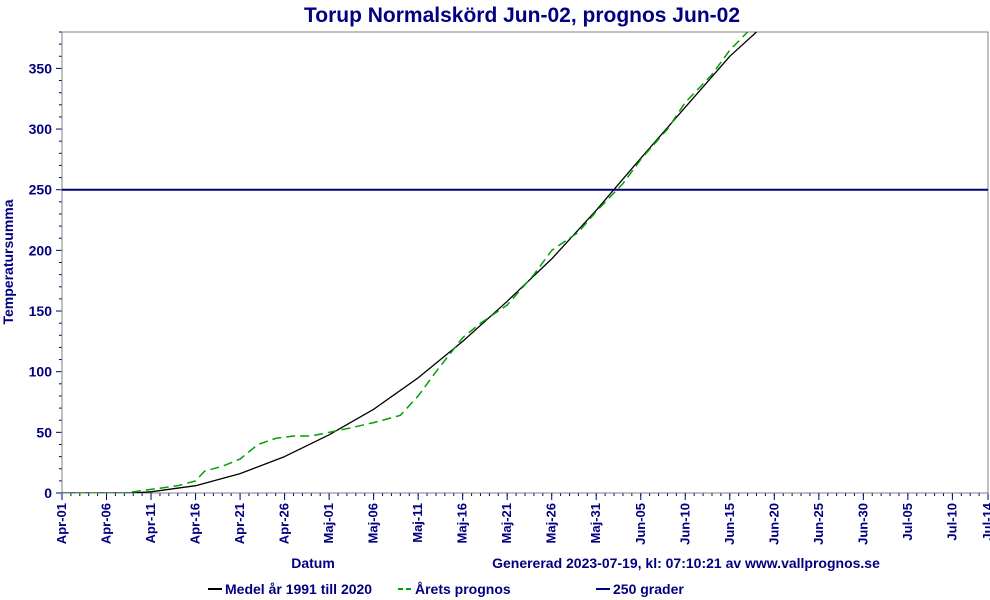 The image size is (990, 600). I want to click on chart-title: Torup Normalskörd Jun-02, prognos Jun-02, so click(522, 15).